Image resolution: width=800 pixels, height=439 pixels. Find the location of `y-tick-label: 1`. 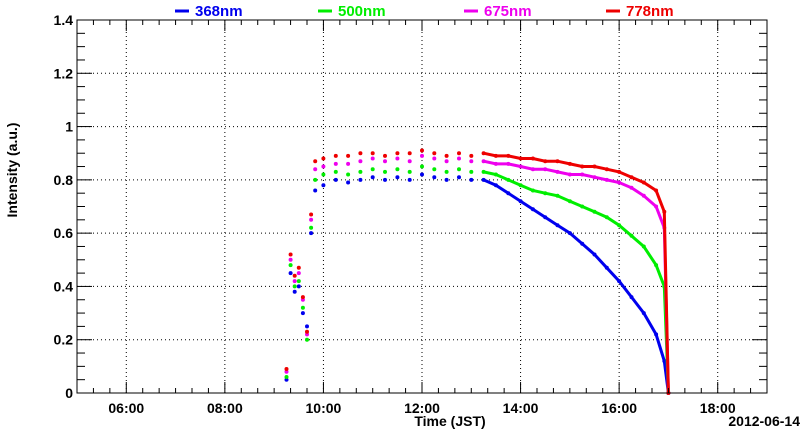

y-tick-label: 1 is located at coordinates (69, 127).